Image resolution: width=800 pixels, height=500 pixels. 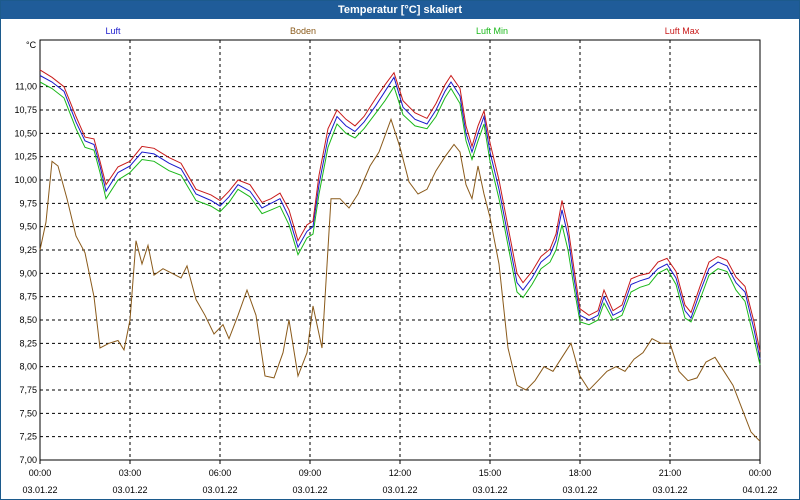 What do you see at coordinates (28, 367) in the screenshot?
I see `y-tick-label: 8,00` at bounding box center [28, 367].